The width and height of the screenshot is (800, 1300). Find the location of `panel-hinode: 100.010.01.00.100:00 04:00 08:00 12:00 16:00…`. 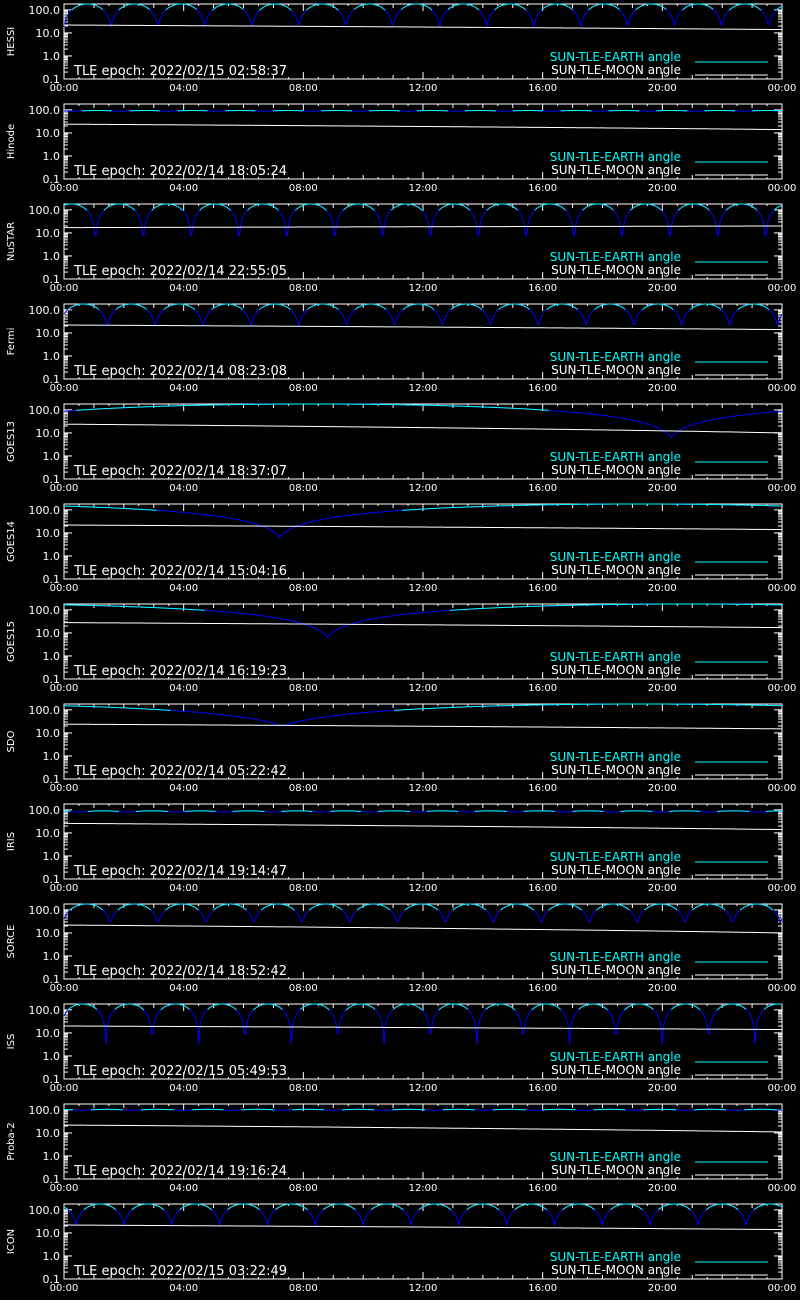

panel-hinode: 100.010.01.00.100:00 04:00 08:00 12:00 16:00… is located at coordinates (401, 148).